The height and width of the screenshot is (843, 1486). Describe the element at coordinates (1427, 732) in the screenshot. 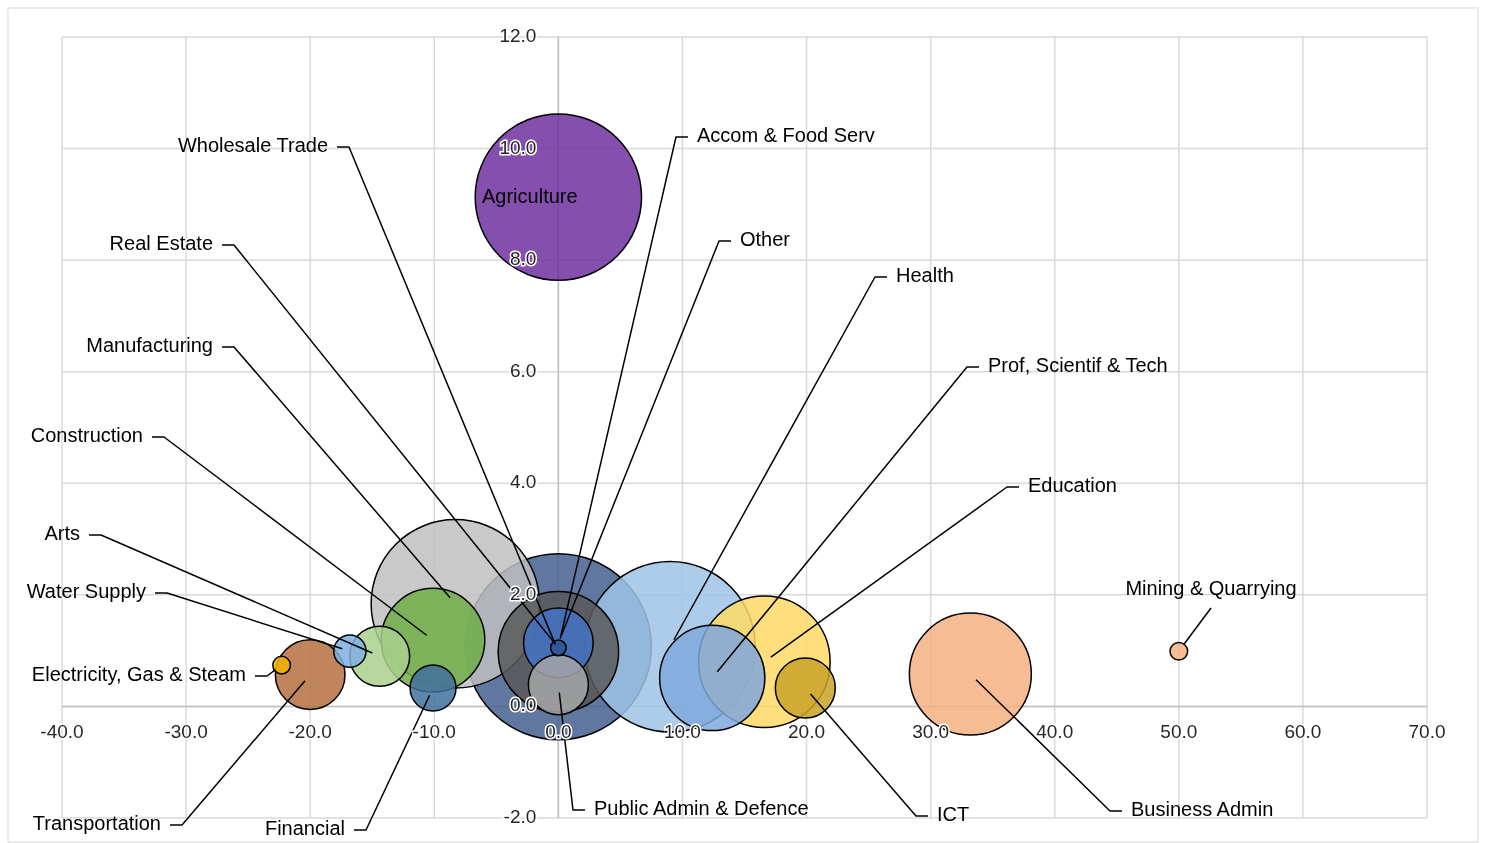

I see `x-tick-label: 70.0` at that location.